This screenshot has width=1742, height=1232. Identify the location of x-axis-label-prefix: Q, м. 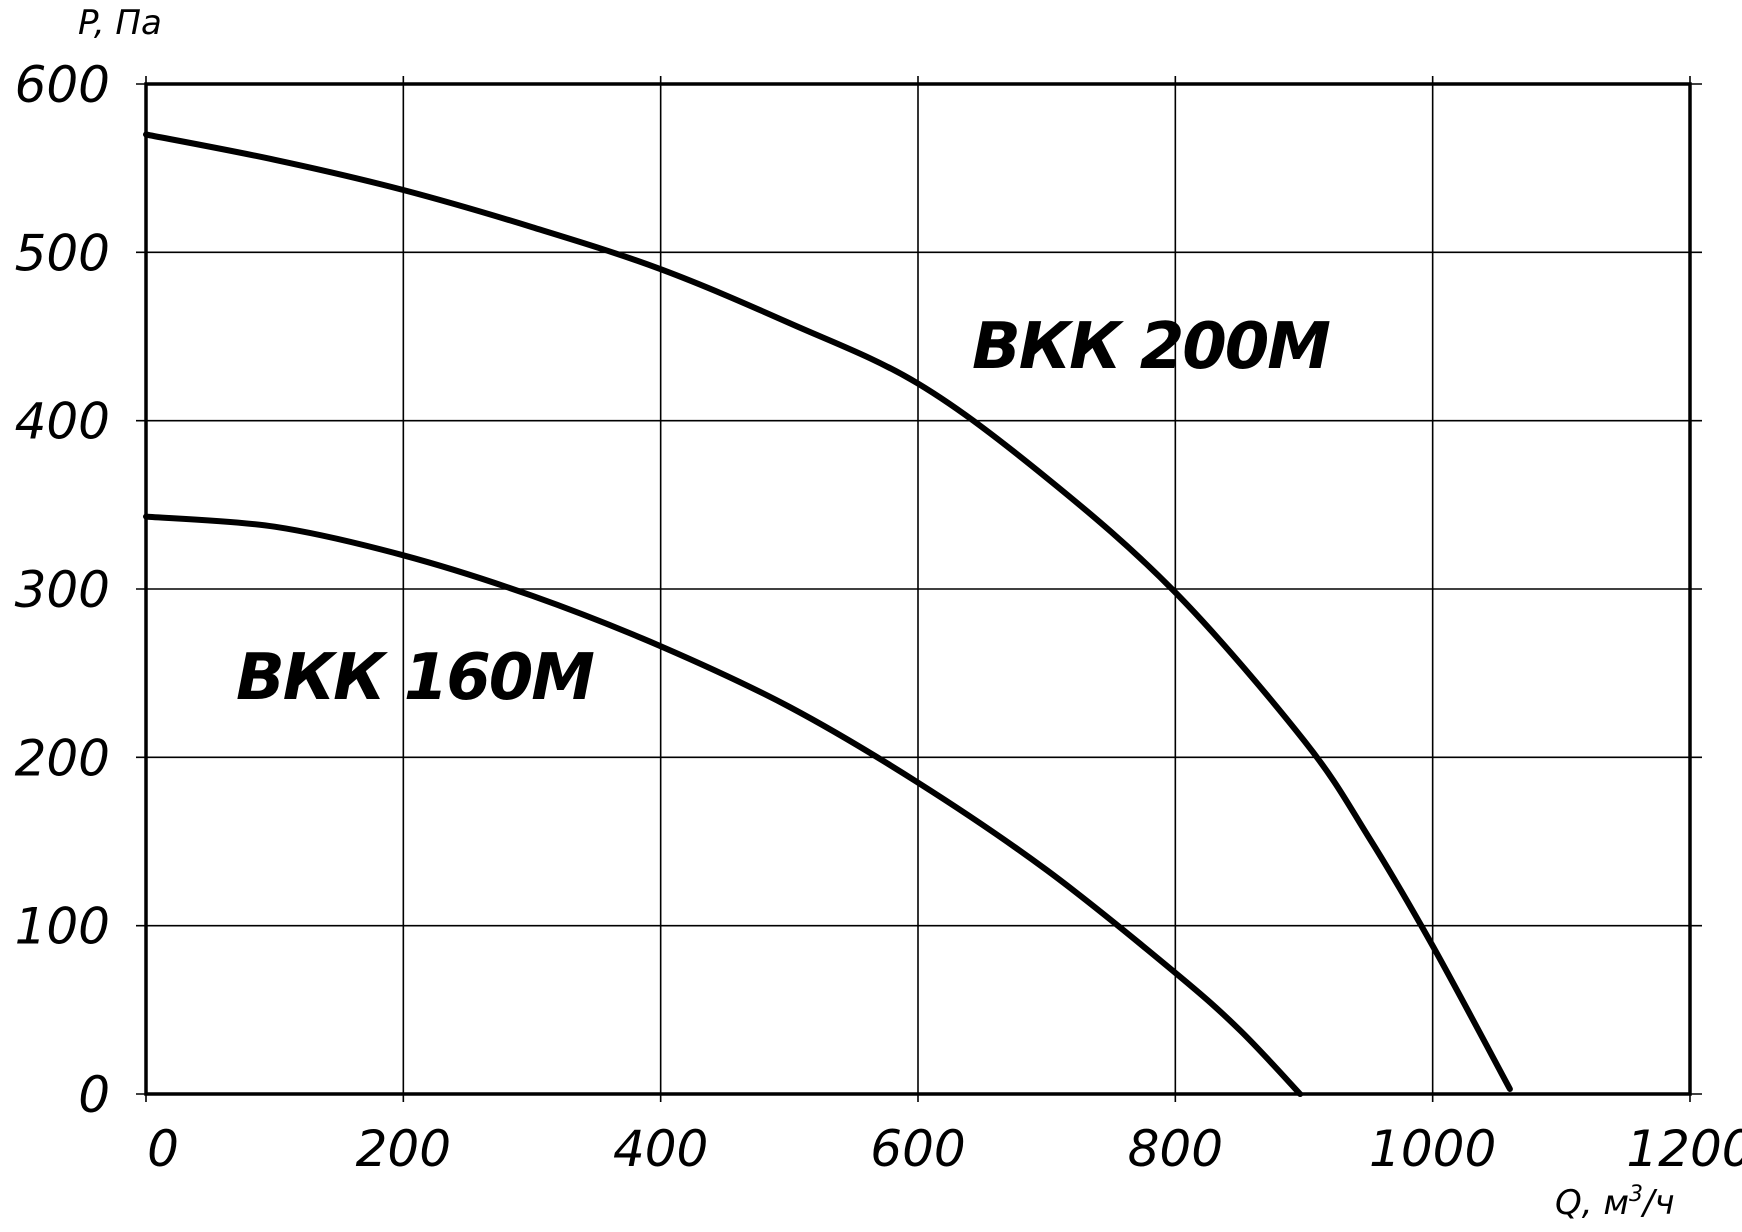
(1592, 1203).